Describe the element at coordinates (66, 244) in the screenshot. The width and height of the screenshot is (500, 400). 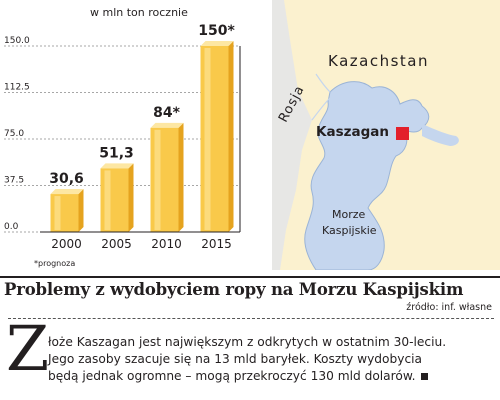
I see `x-tick-label: 2000` at that location.